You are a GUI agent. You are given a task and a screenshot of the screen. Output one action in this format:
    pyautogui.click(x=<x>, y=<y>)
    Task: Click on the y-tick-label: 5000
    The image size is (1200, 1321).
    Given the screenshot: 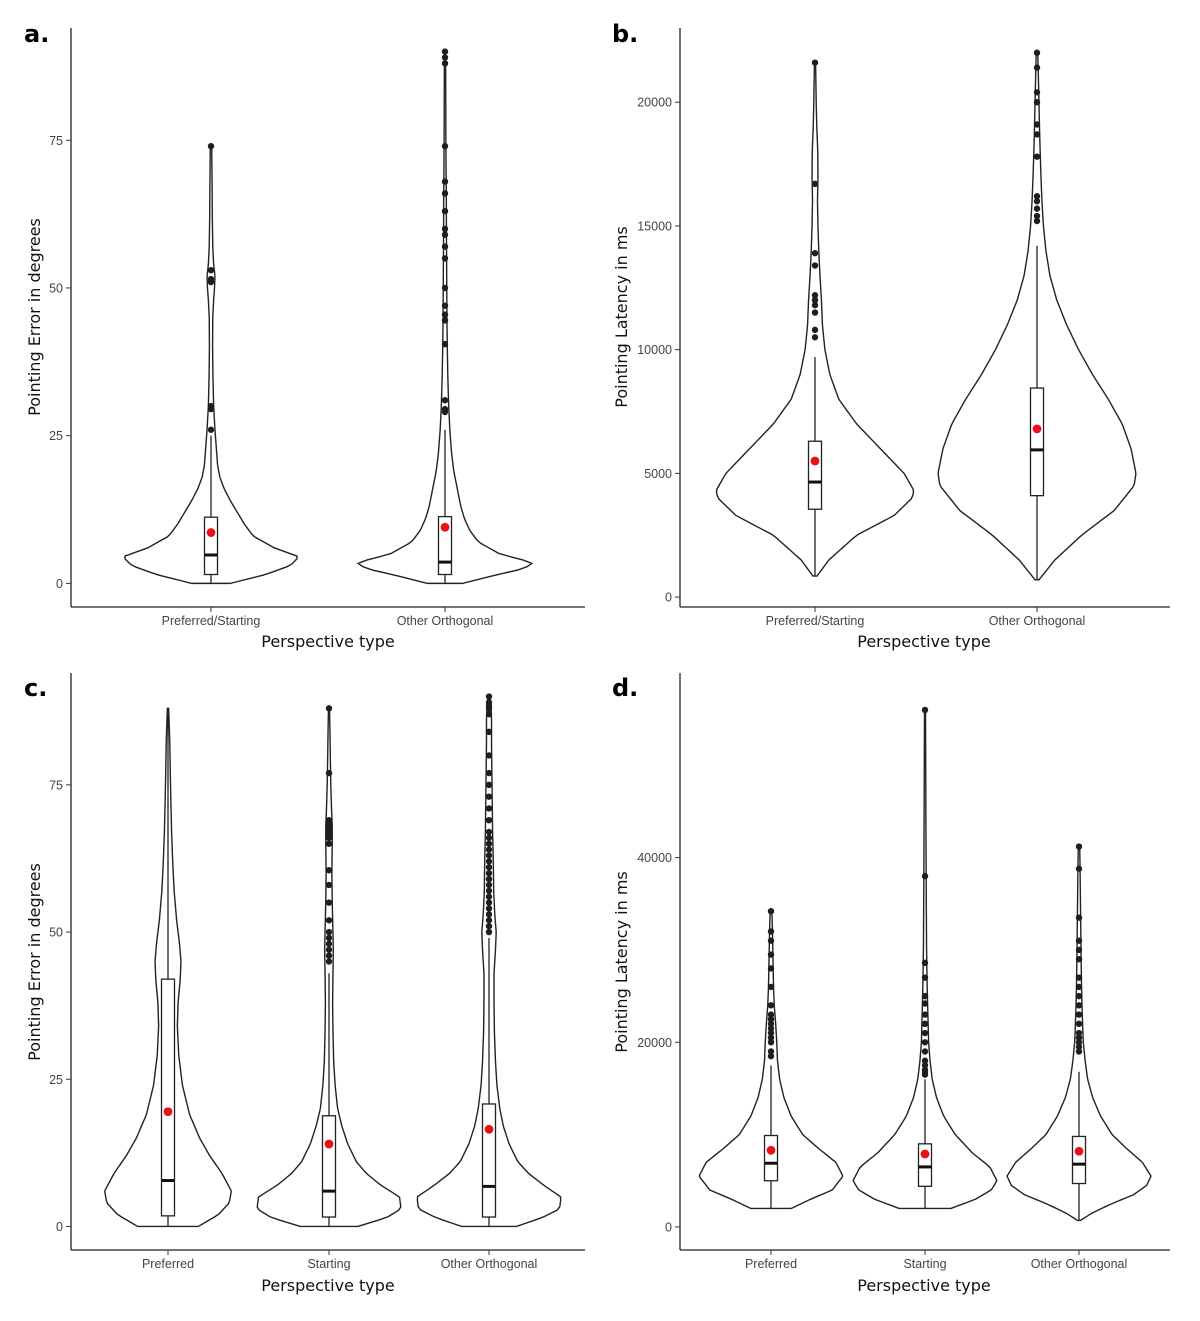 What is the action you would take?
    pyautogui.click(x=658, y=474)
    